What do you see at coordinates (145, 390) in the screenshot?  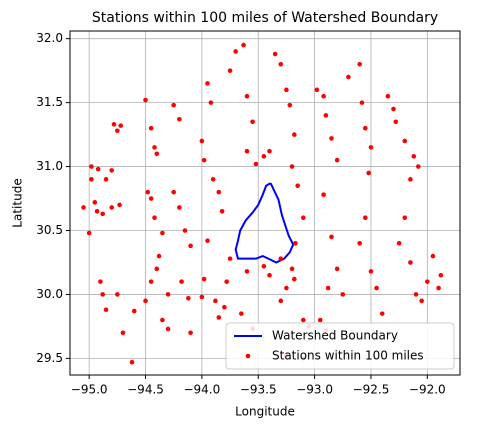 I see `x-tick-label: −94.5` at bounding box center [145, 390].